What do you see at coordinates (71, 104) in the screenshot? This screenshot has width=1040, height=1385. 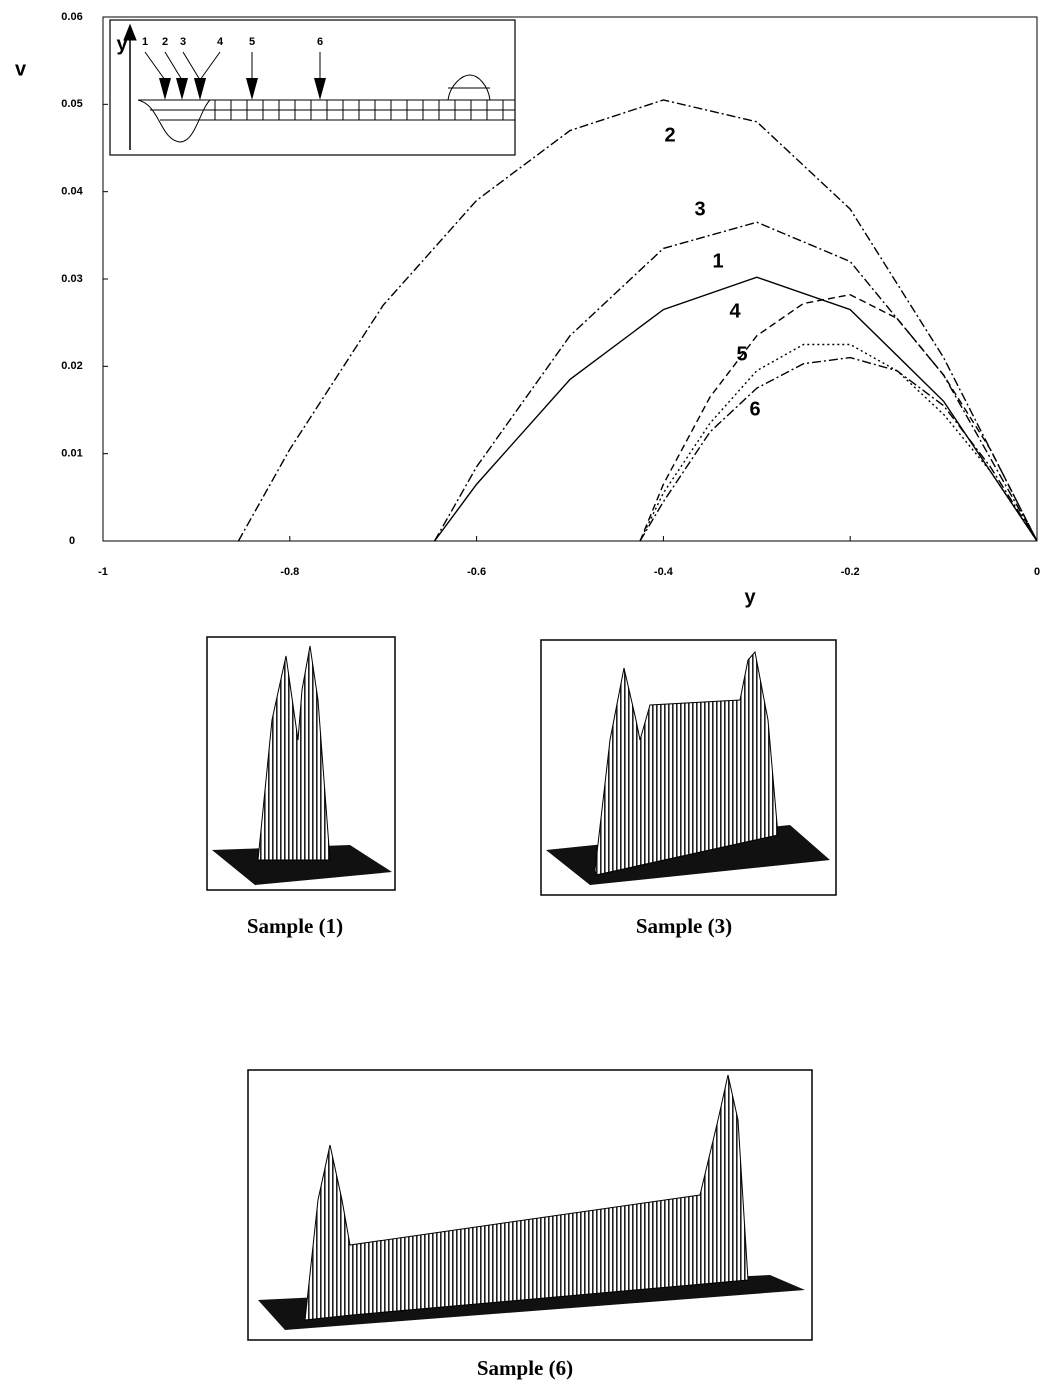 I see `y-tick-label: 0.05` at bounding box center [71, 104].